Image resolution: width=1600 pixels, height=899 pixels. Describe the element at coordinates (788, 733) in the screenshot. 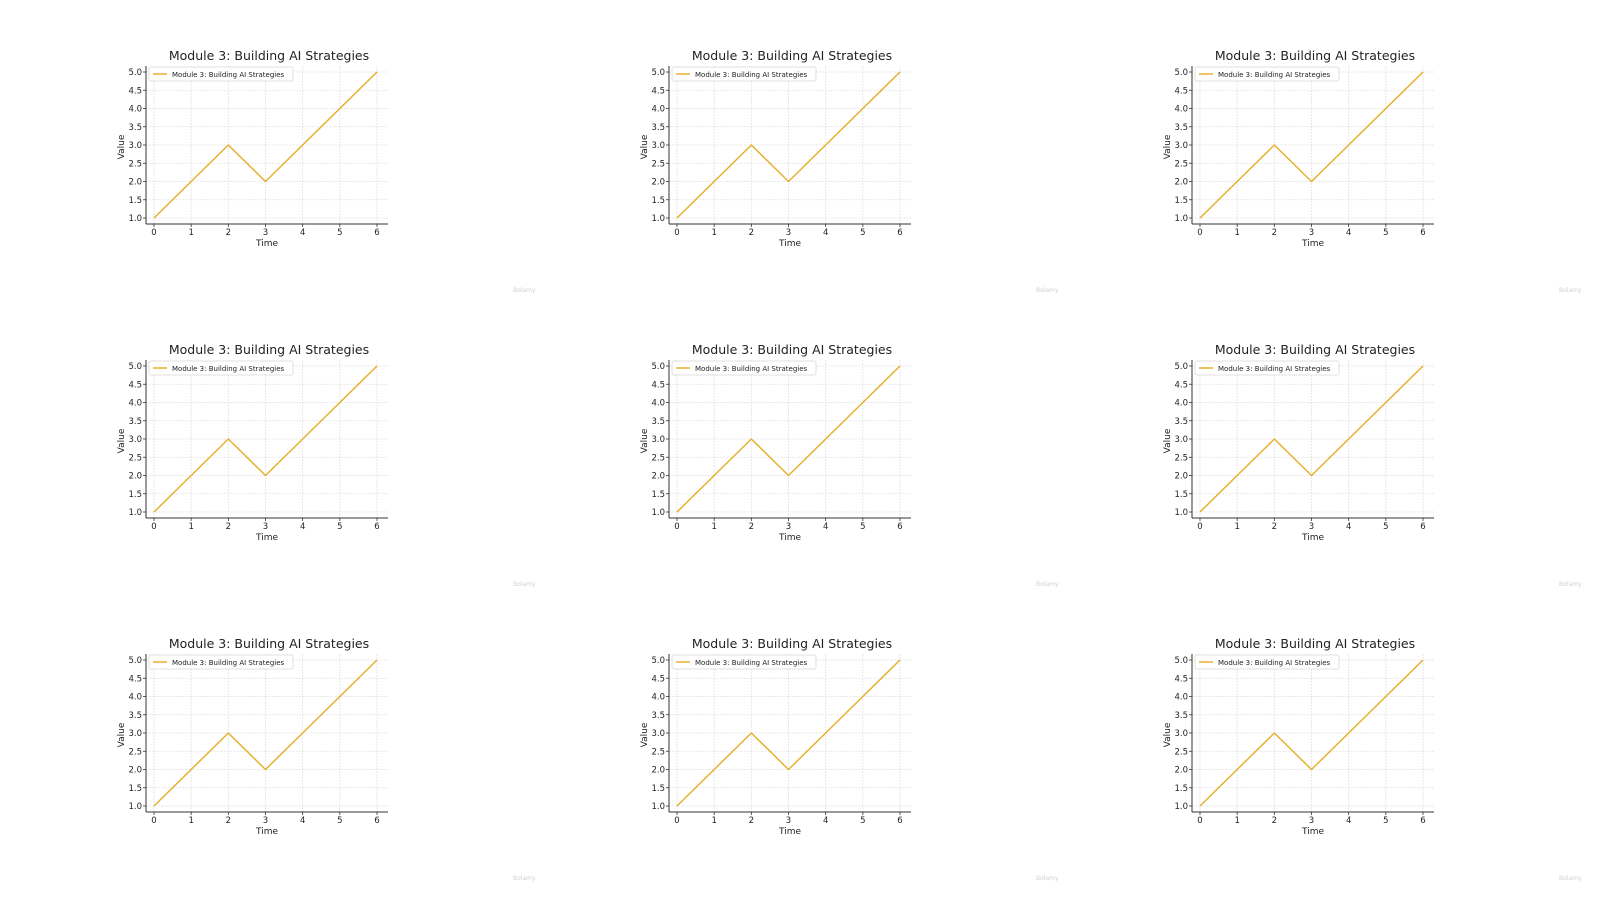

I see `series-line` at that location.